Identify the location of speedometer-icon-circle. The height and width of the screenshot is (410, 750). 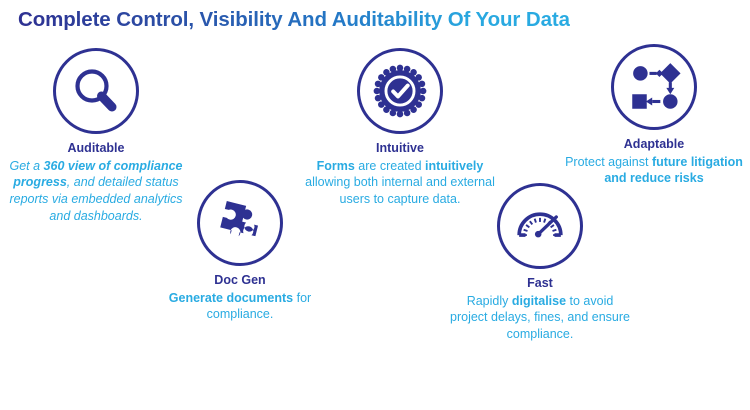
(540, 226).